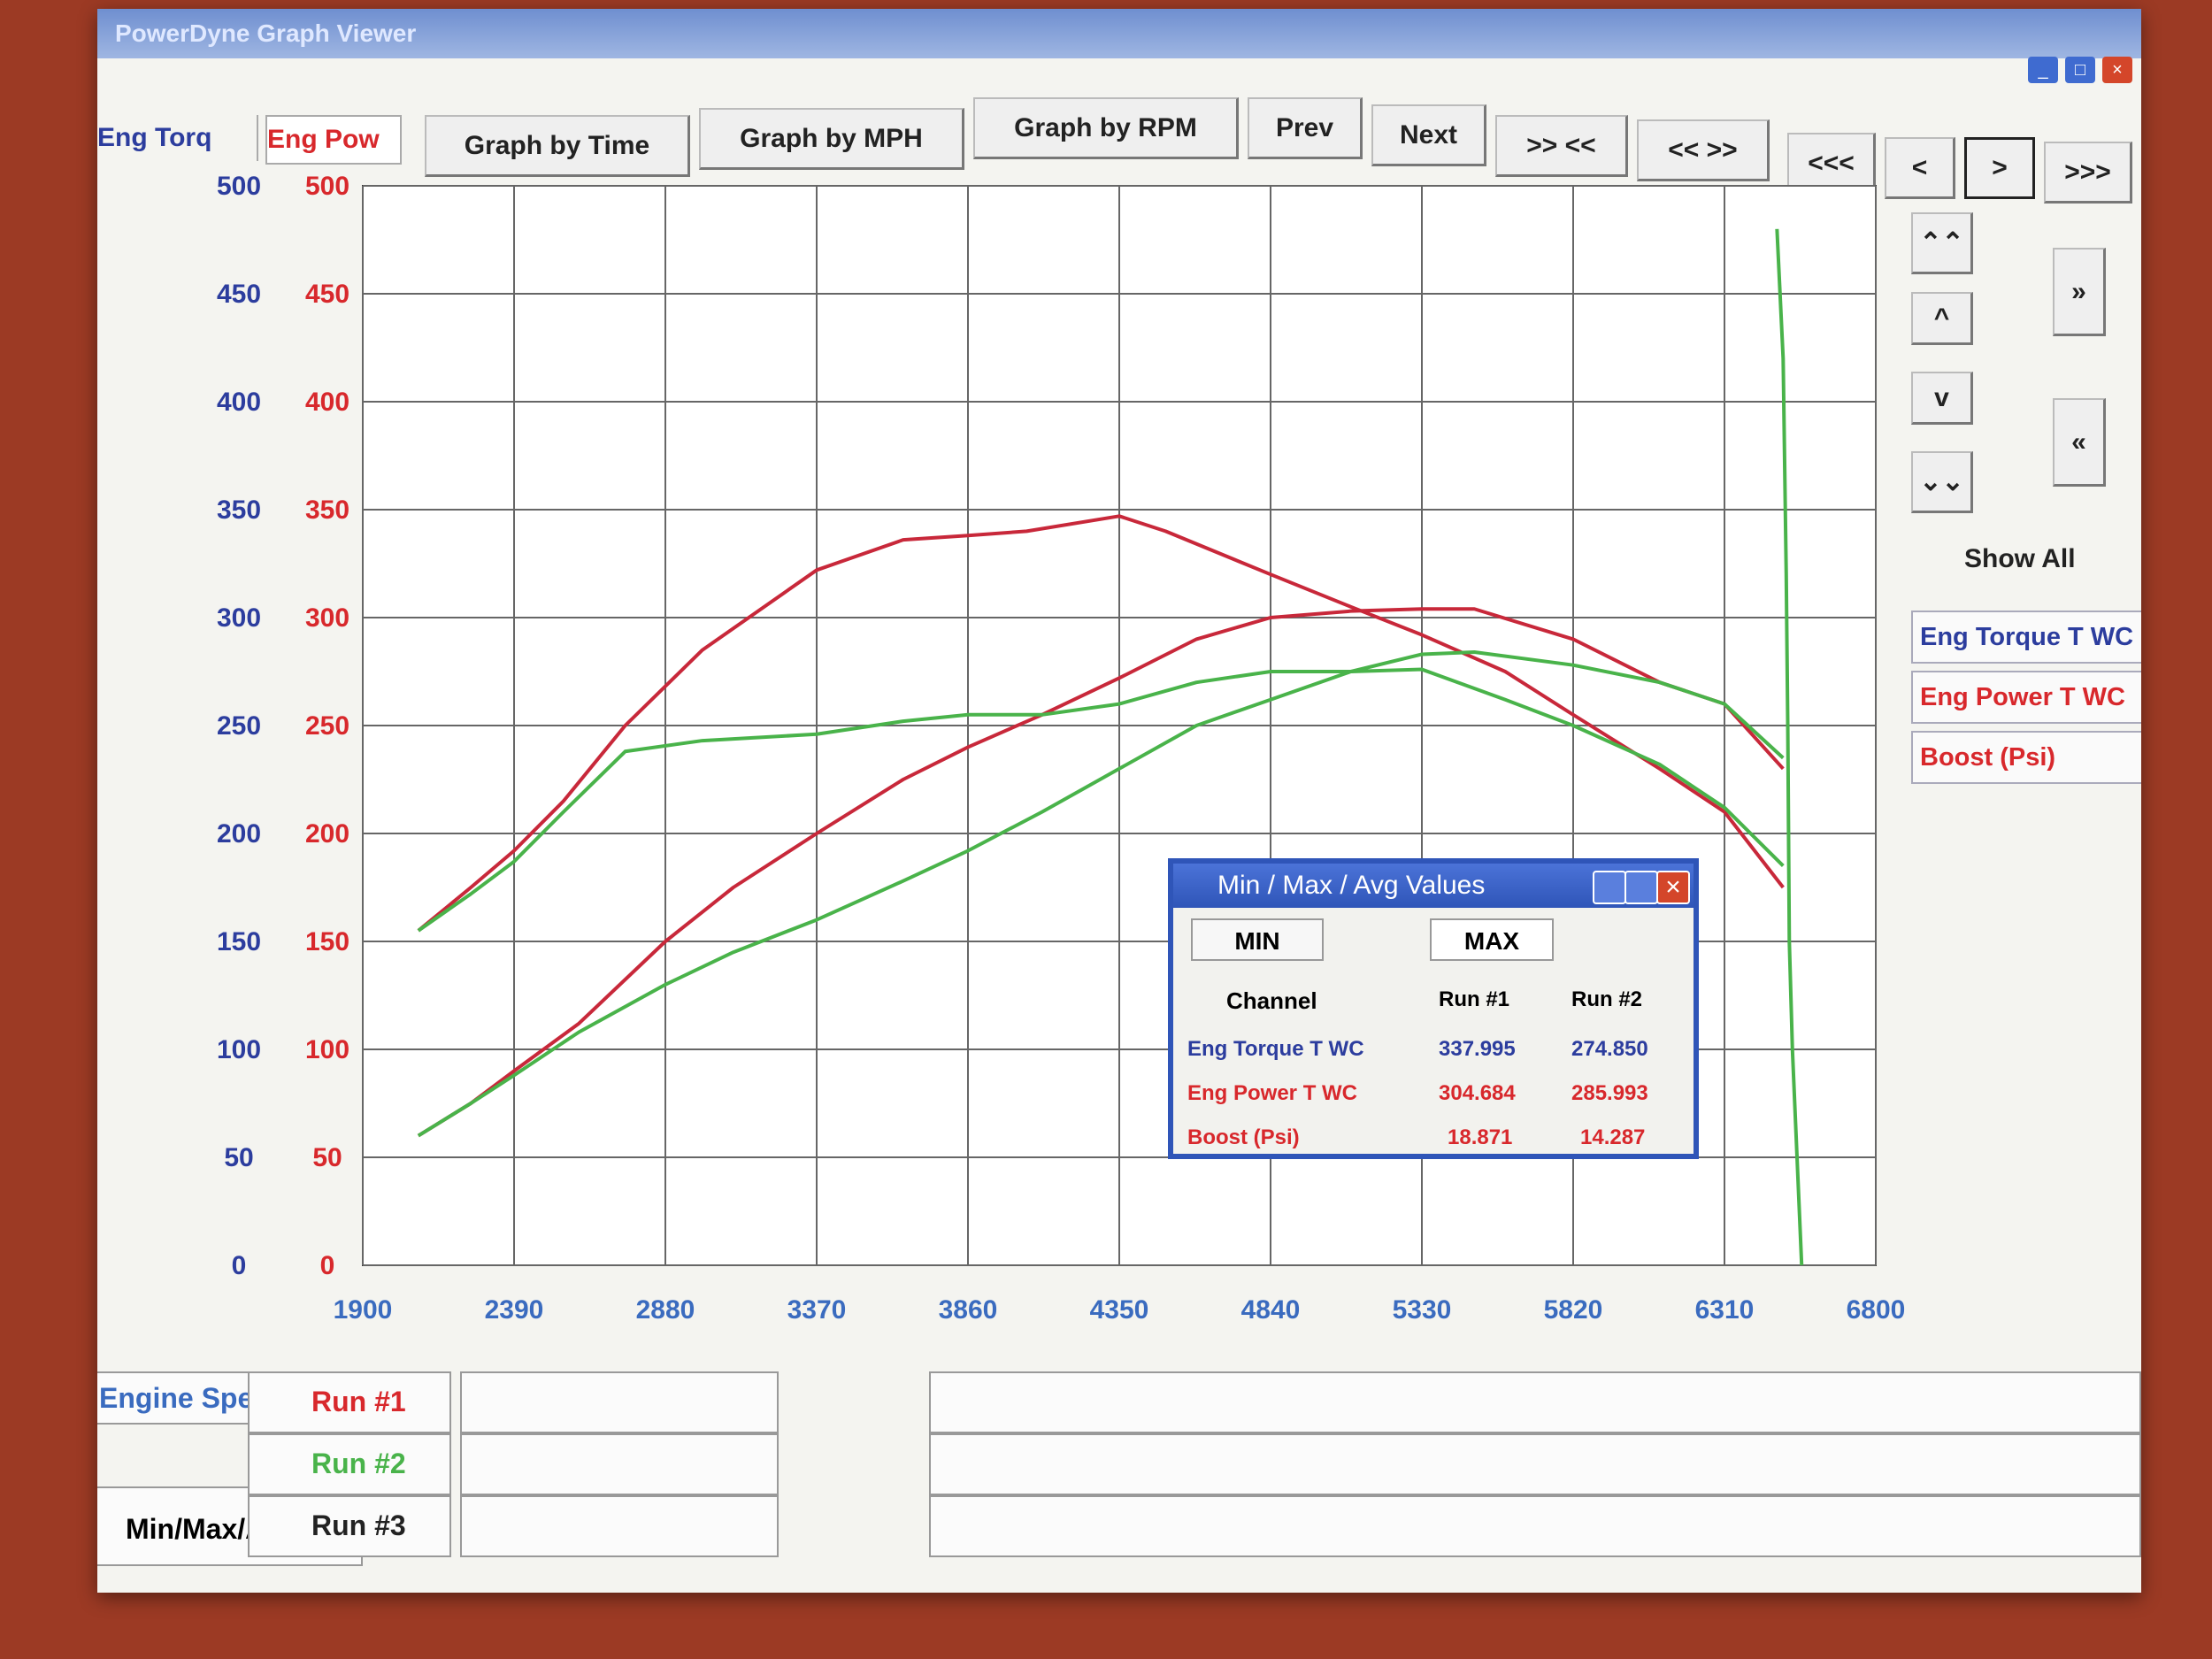  Describe the element at coordinates (327, 403) in the screenshot. I see `y-tick-label-power: 400` at that location.